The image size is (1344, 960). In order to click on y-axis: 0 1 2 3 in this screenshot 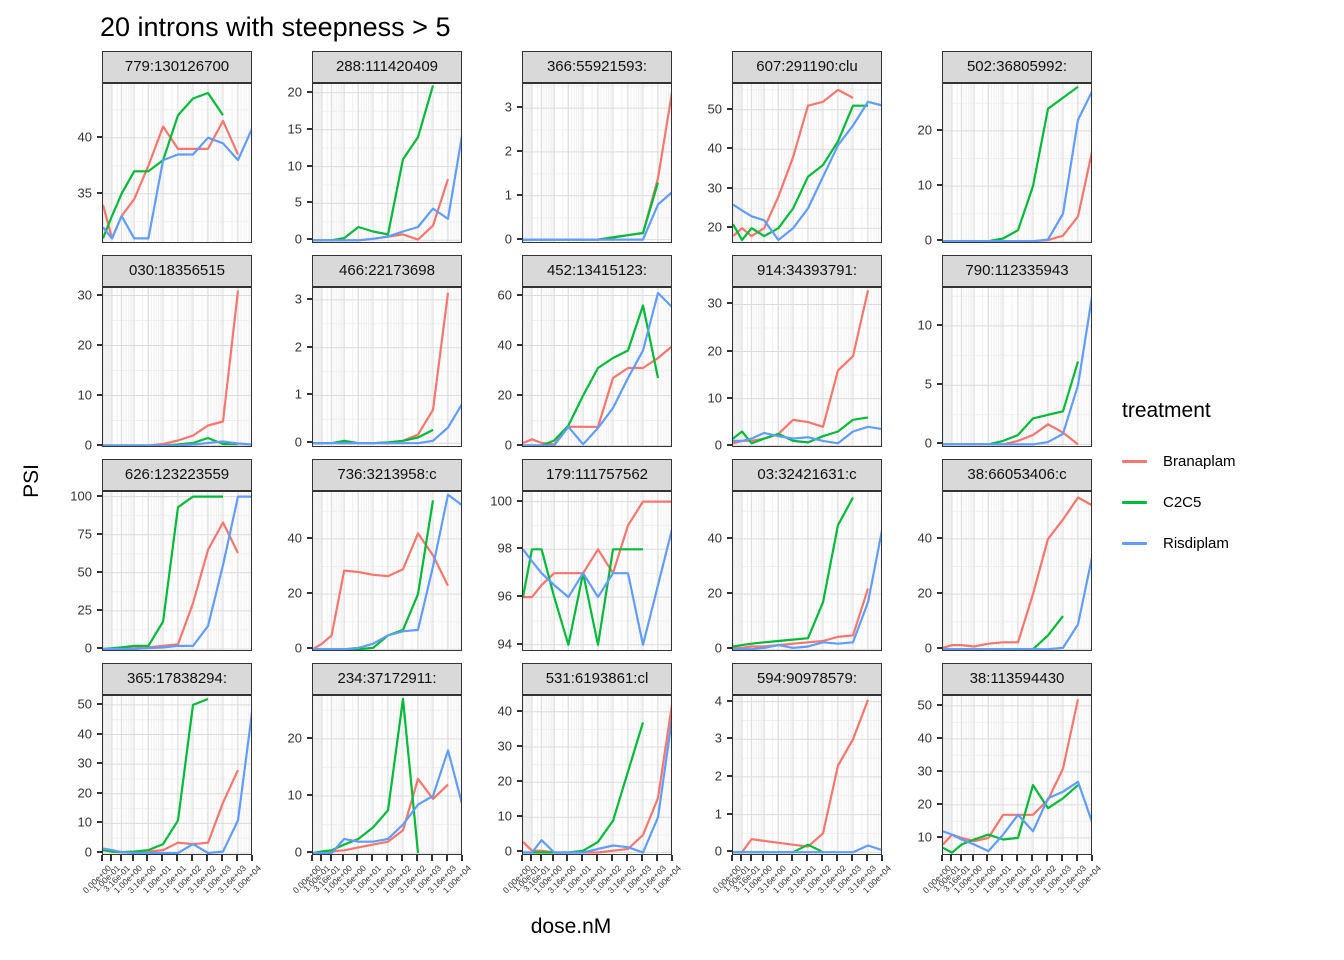, I will do `click(285, 368)`.